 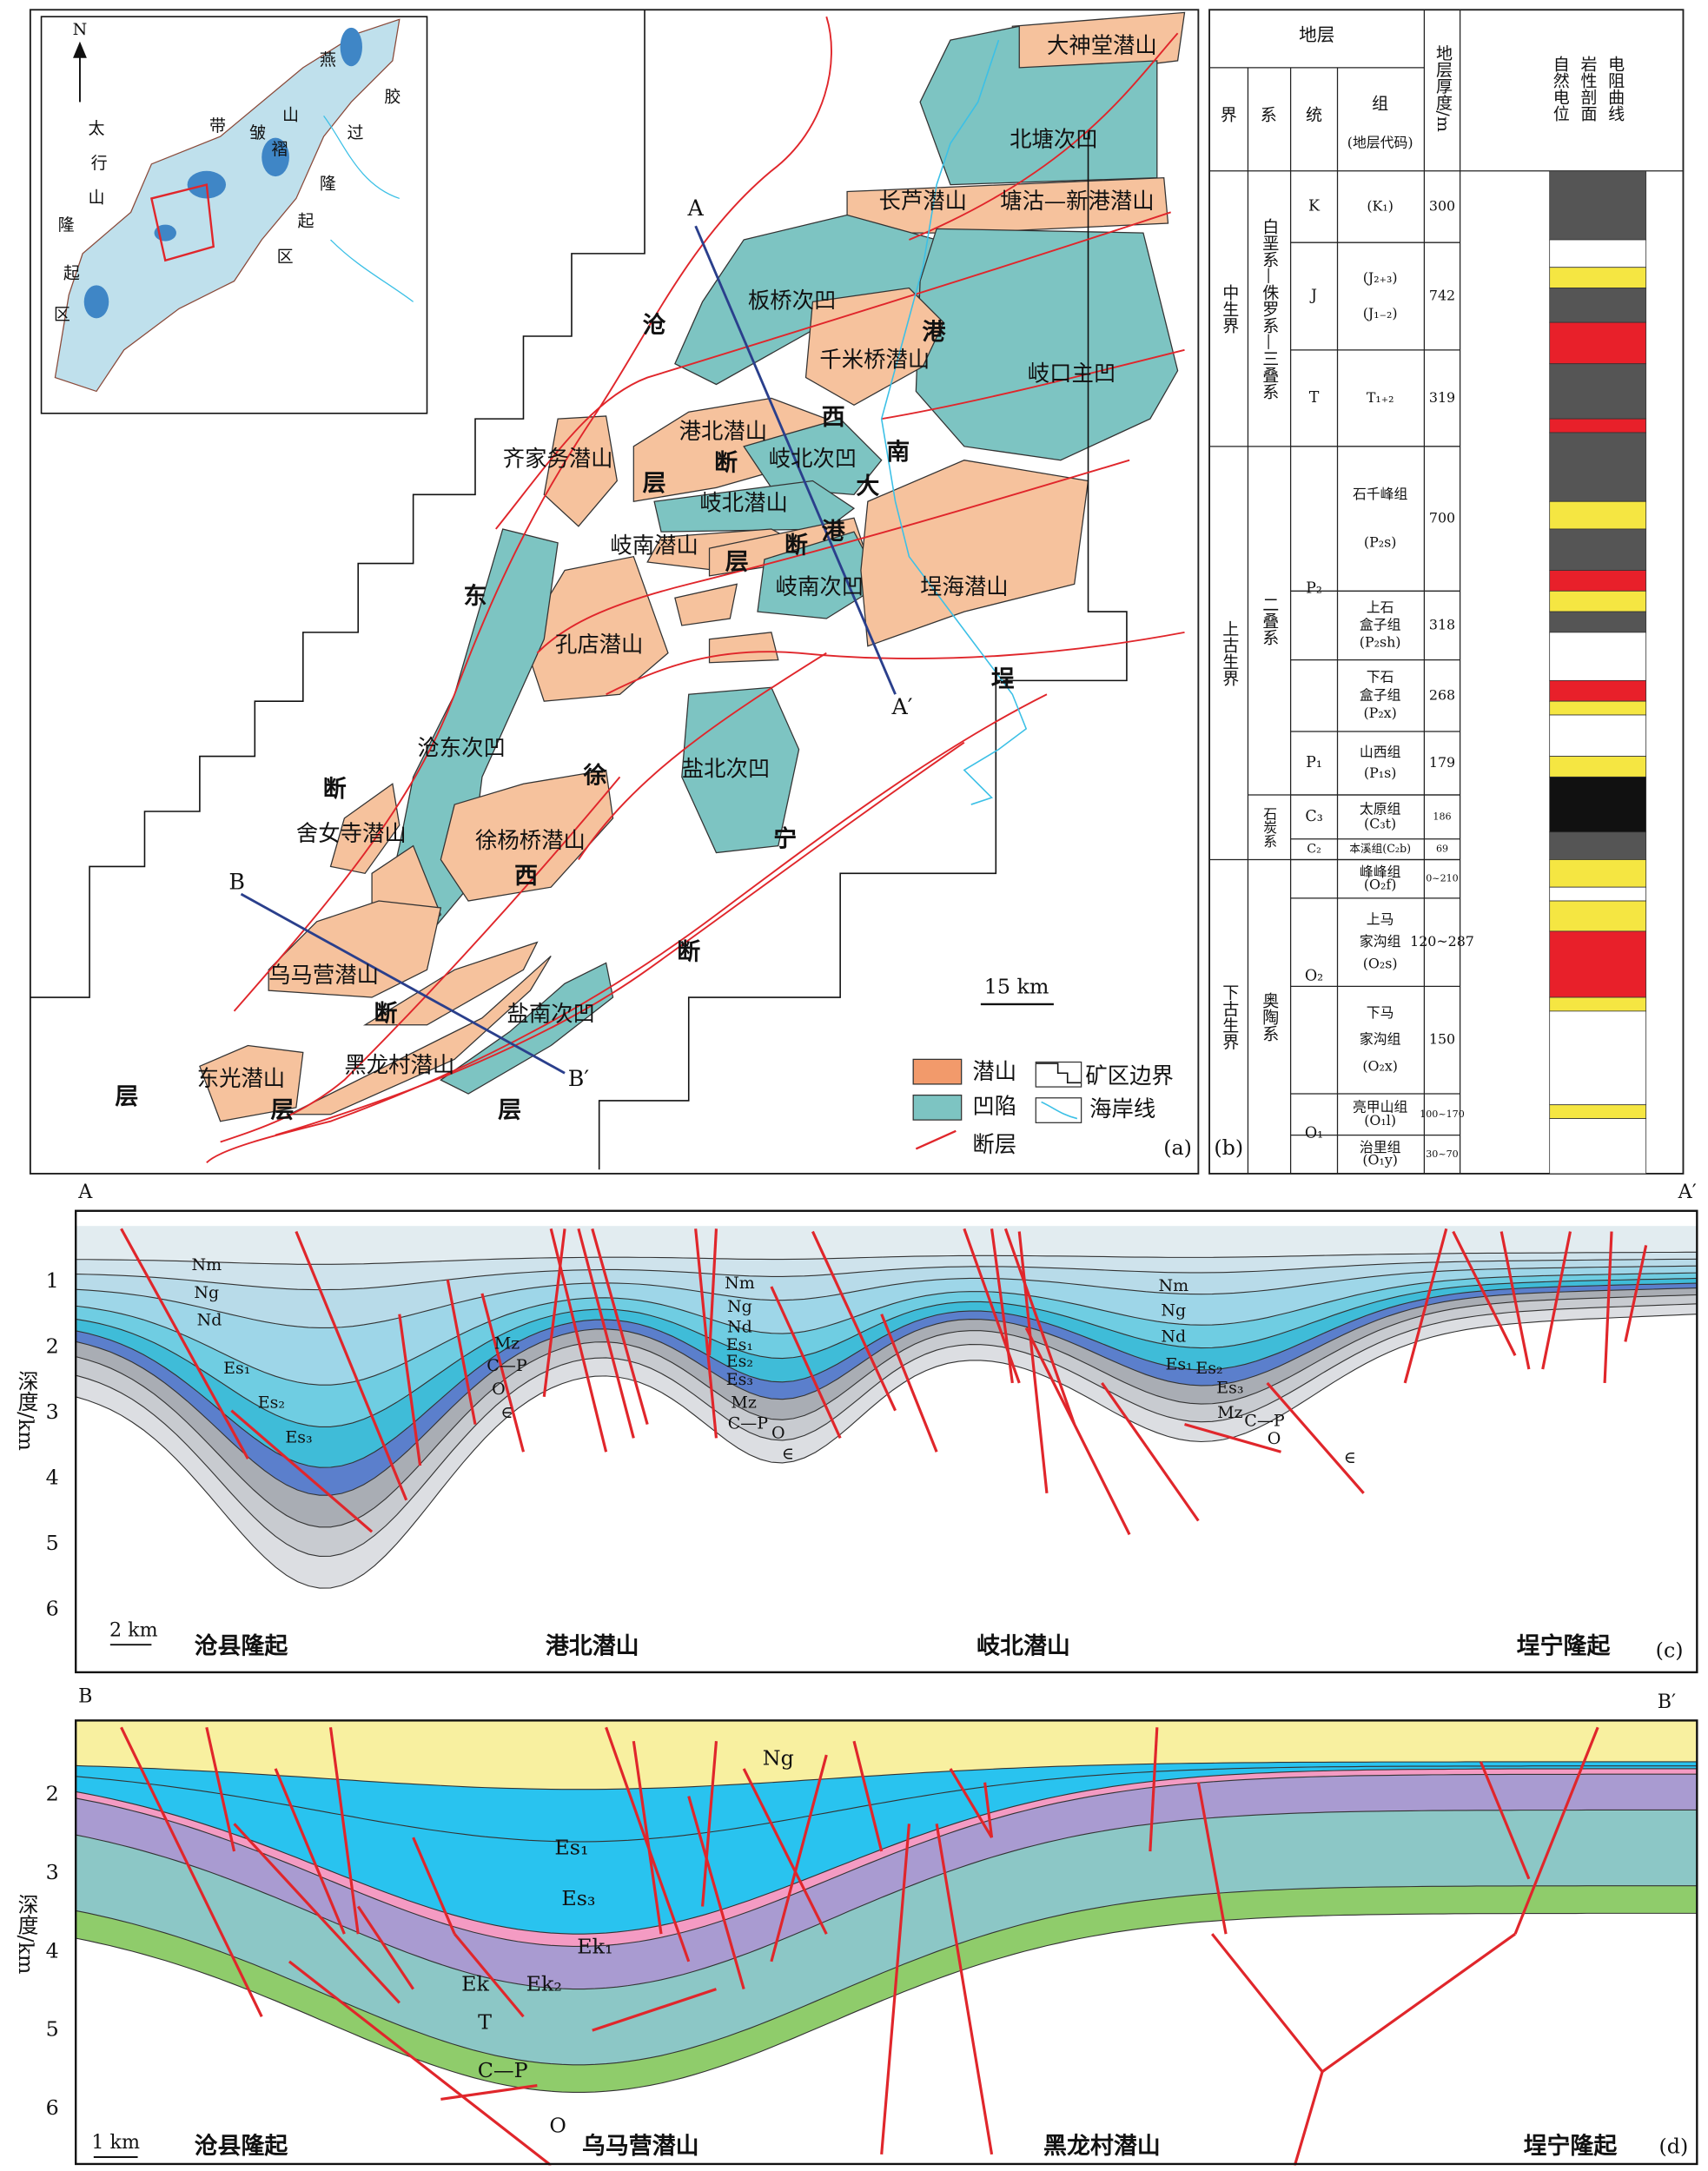 I want to click on inset-label: 区, so click(x=62, y=314).